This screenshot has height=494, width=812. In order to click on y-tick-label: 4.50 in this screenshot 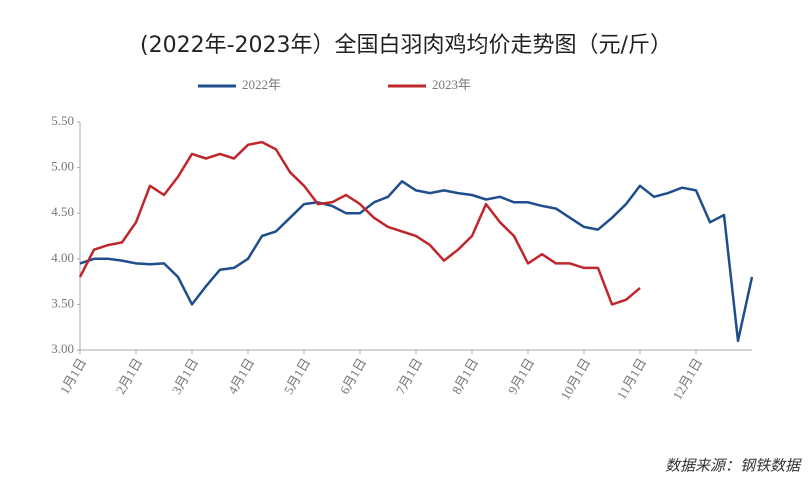, I will do `click(62, 211)`.